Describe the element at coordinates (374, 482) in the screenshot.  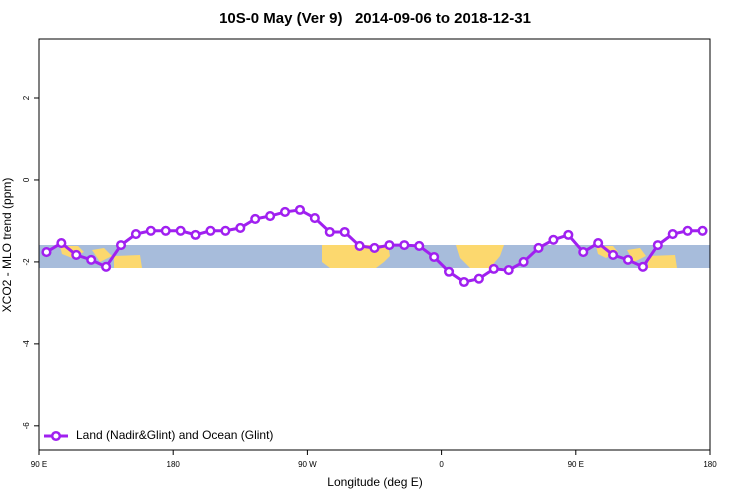
I see `x-axis-label: Longitude (deg E)` at that location.